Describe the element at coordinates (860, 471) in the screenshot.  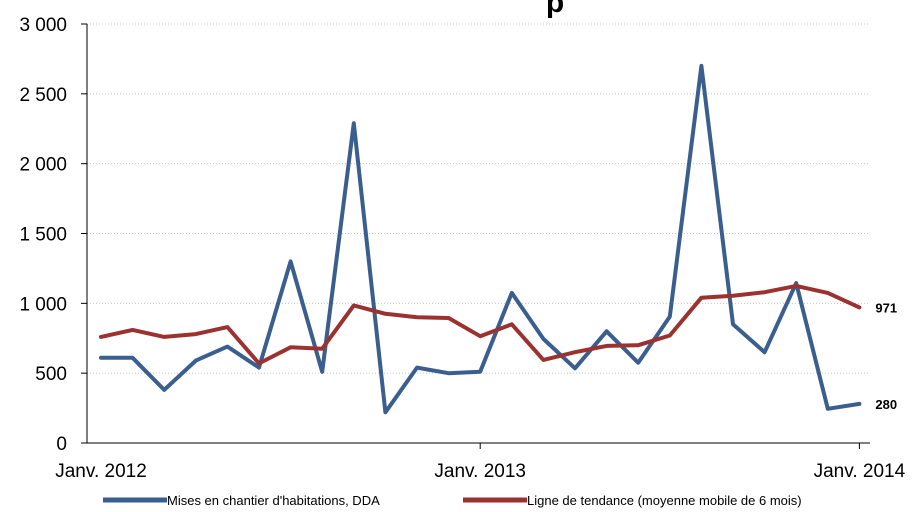
I see `x-tick-label: Janv. 2014` at that location.